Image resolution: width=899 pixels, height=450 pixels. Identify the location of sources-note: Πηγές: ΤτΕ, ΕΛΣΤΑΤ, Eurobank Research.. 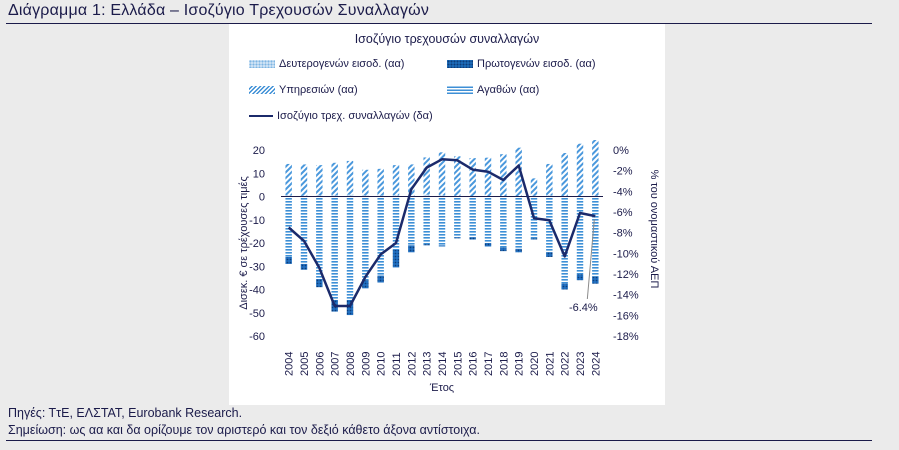
(125, 413).